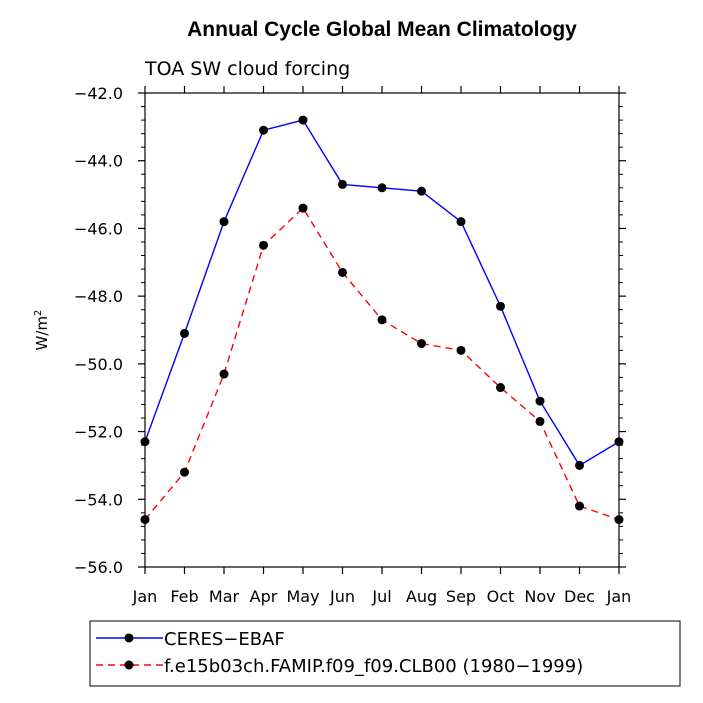 Image resolution: width=703 pixels, height=703 pixels. What do you see at coordinates (539, 596) in the screenshot?
I see `x-tick-label: Nov` at bounding box center [539, 596].